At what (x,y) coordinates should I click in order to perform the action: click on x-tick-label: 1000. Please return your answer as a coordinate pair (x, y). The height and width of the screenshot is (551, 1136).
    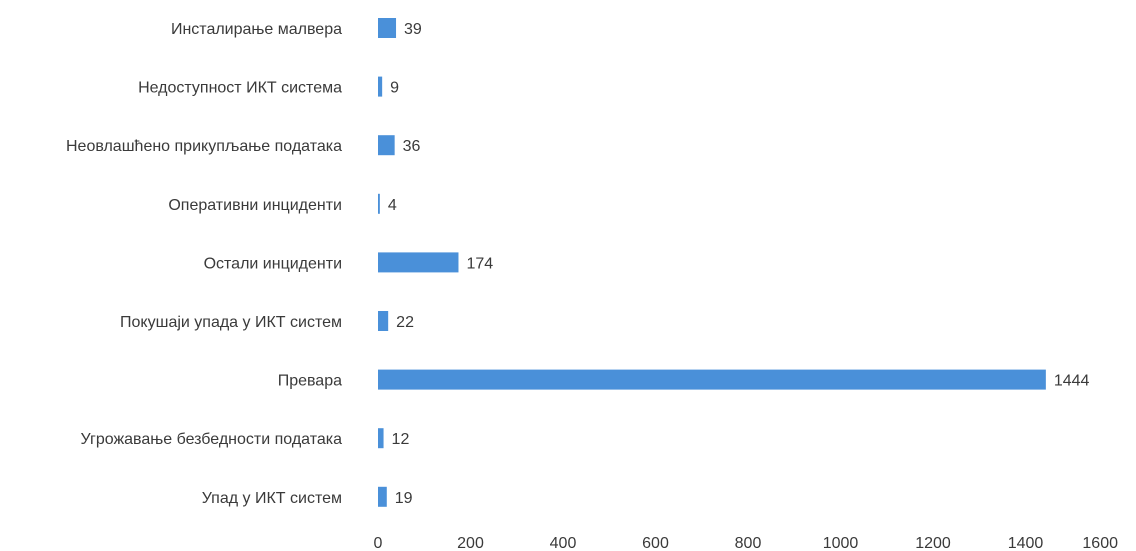
    Looking at the image, I should click on (841, 543).